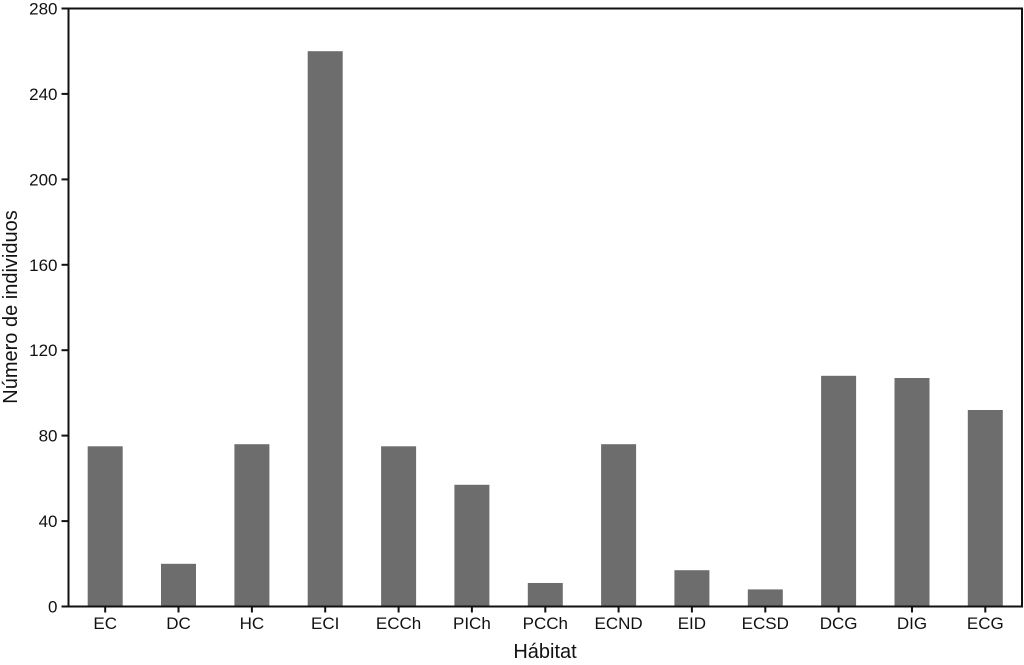 The width and height of the screenshot is (1024, 665). Describe the element at coordinates (48, 436) in the screenshot. I see `y-tick-label: 80` at that location.